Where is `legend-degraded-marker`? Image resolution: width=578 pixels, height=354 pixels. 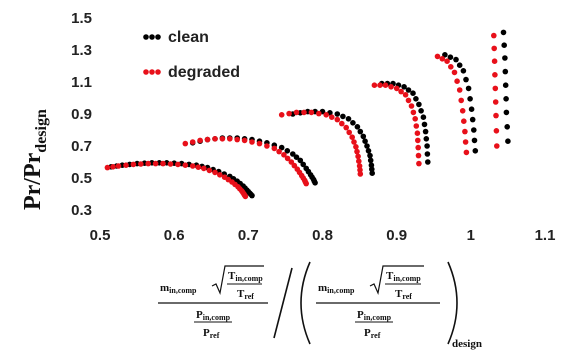
legend-degraded-marker is located at coordinates (152, 72).